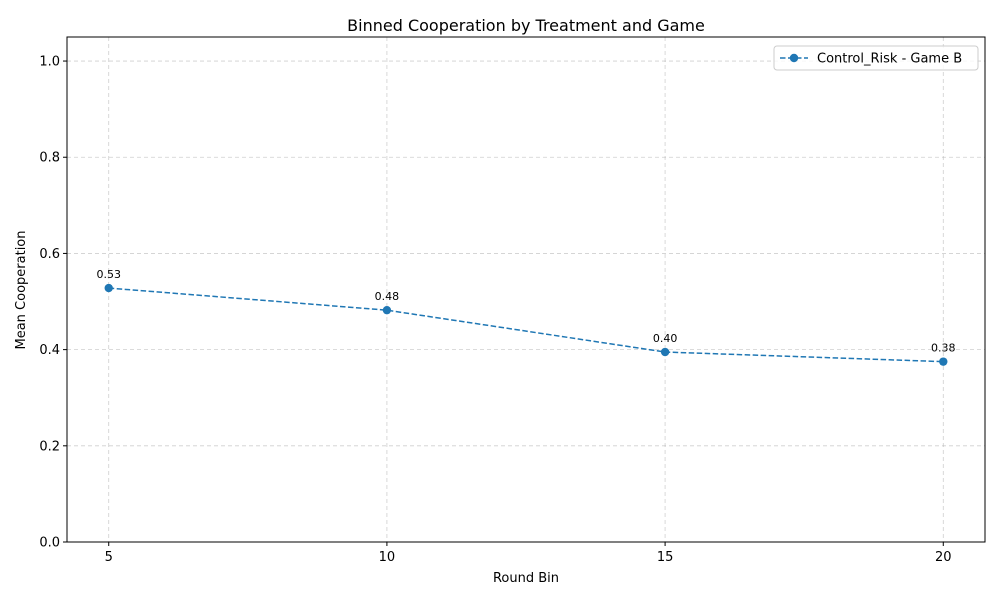  Describe the element at coordinates (943, 557) in the screenshot. I see `x-tick-label: 20` at that location.